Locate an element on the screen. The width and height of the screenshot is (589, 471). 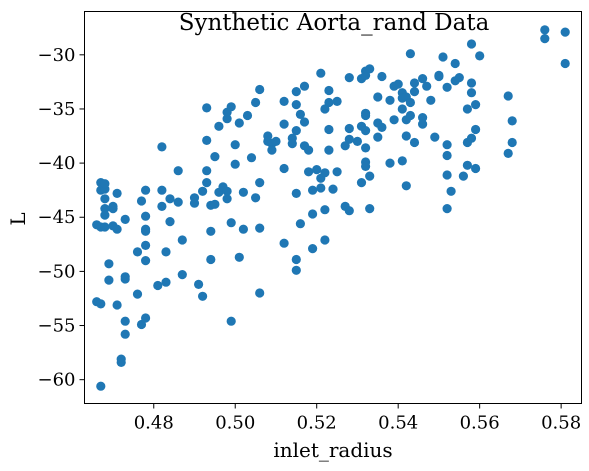
y-axis: −30 −35 −40 −45 −50 −55 −60 is located at coordinates (61, 218).